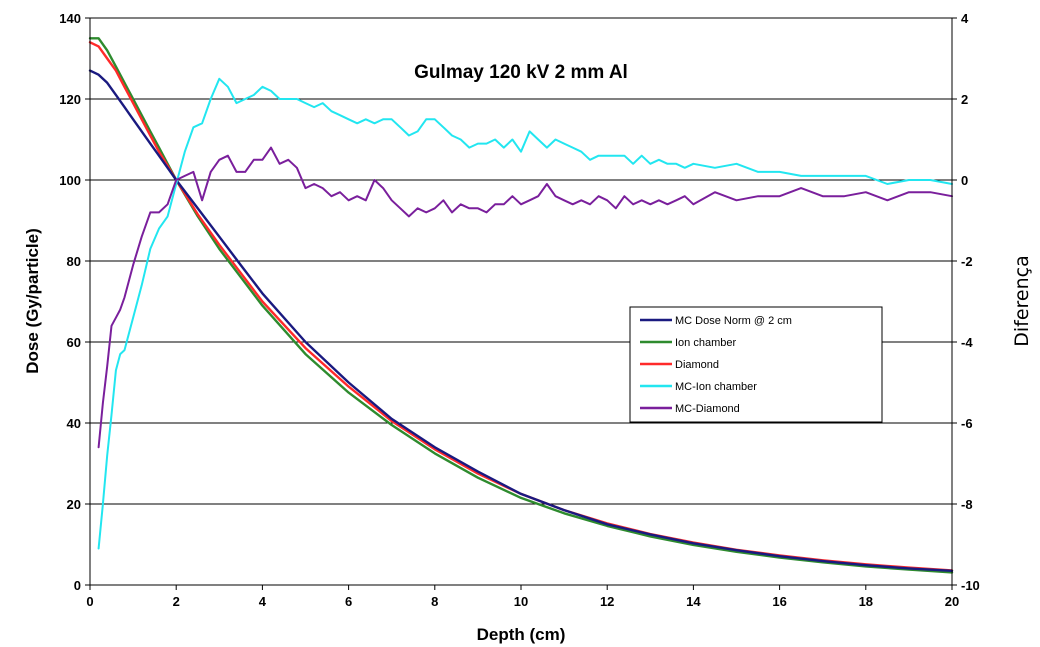 The width and height of the screenshot is (1040, 647). Describe the element at coordinates (263, 601) in the screenshot. I see `x-tick-label: 4` at that location.